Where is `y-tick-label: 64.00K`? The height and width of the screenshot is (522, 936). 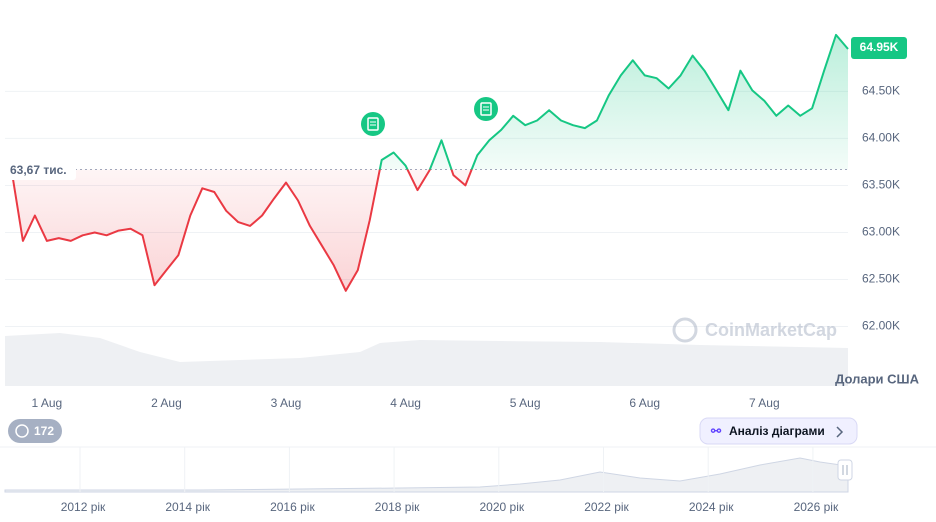
y-tick-label: 64.00K is located at coordinates (881, 138).